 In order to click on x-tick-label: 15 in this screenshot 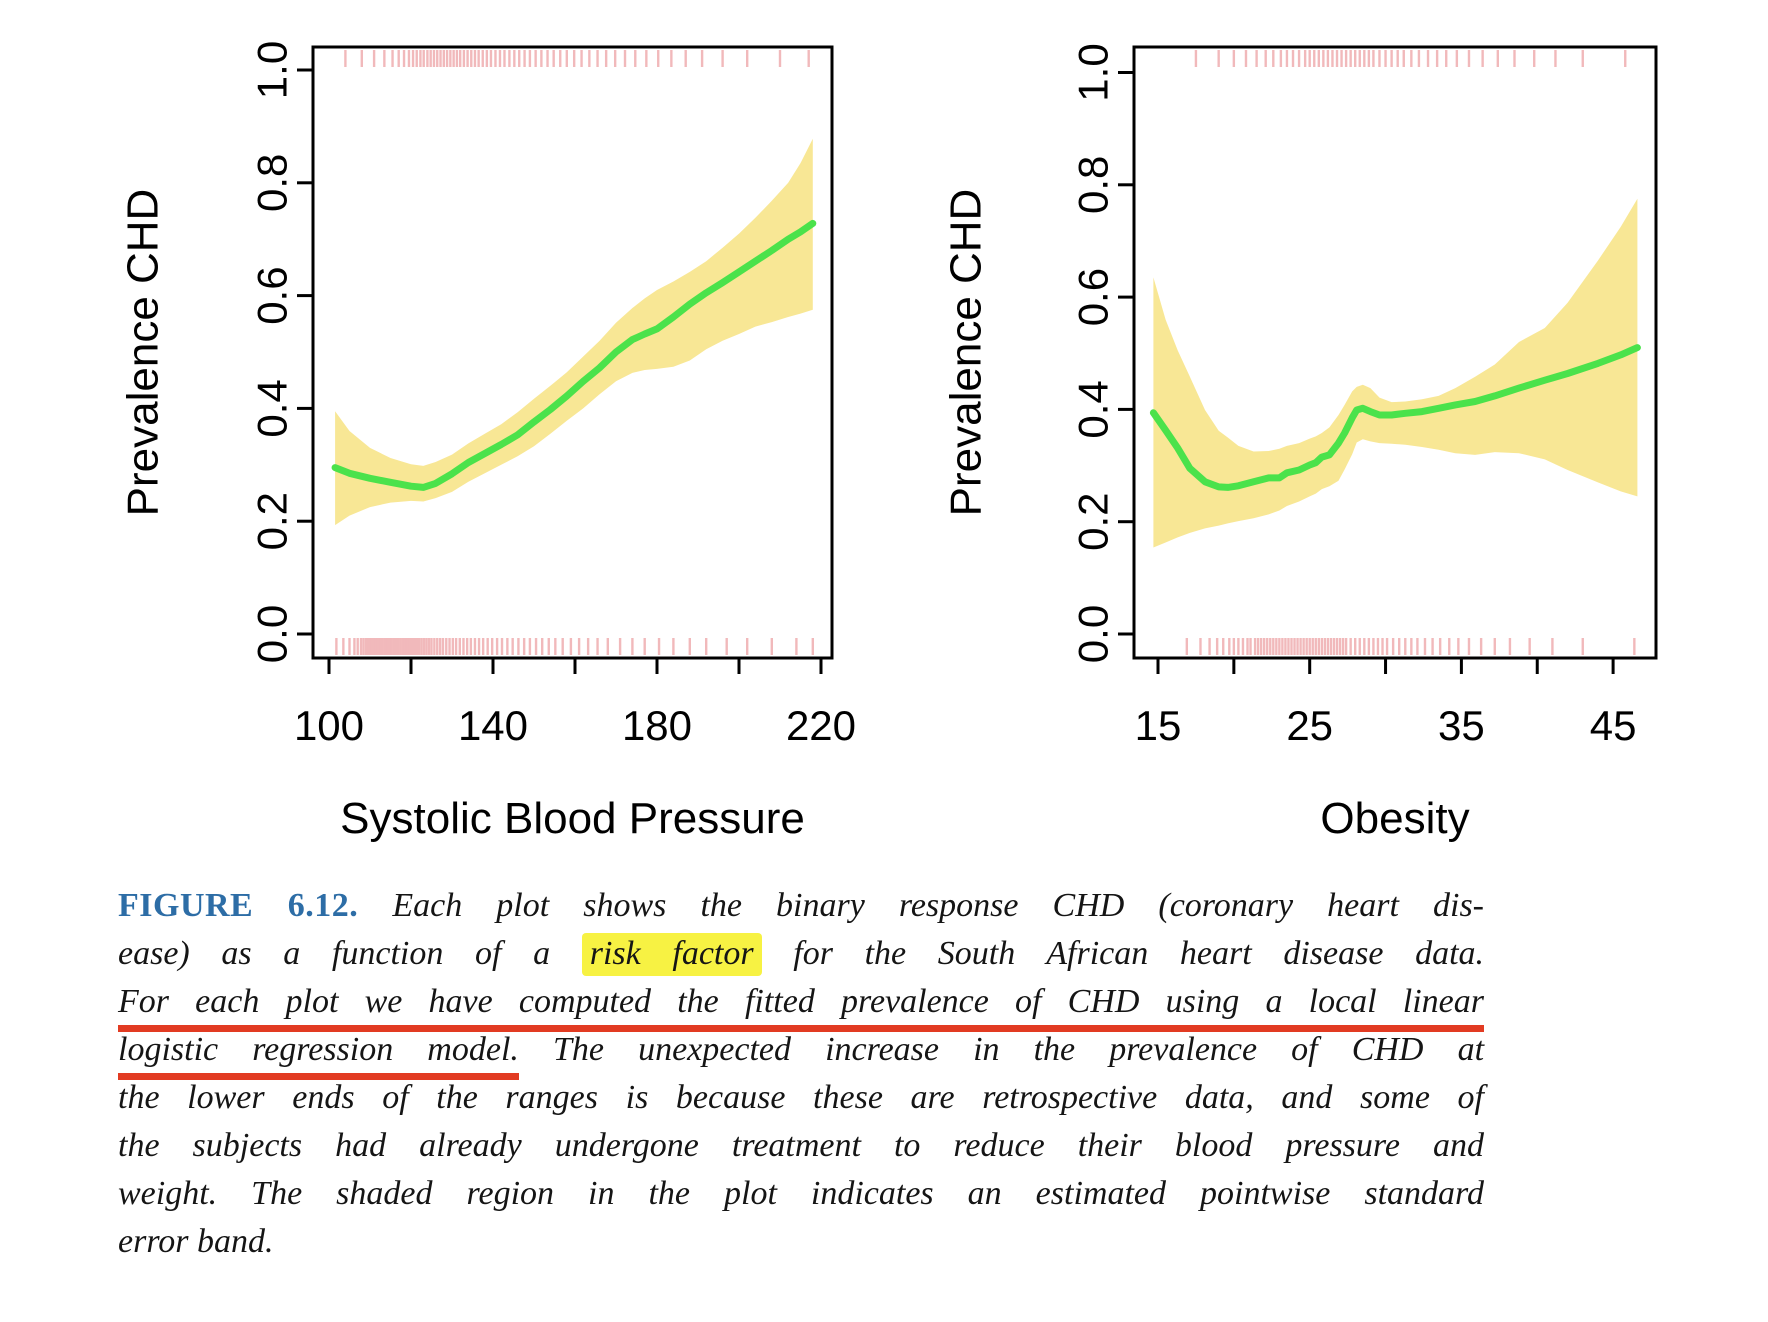, I will do `click(1158, 725)`.